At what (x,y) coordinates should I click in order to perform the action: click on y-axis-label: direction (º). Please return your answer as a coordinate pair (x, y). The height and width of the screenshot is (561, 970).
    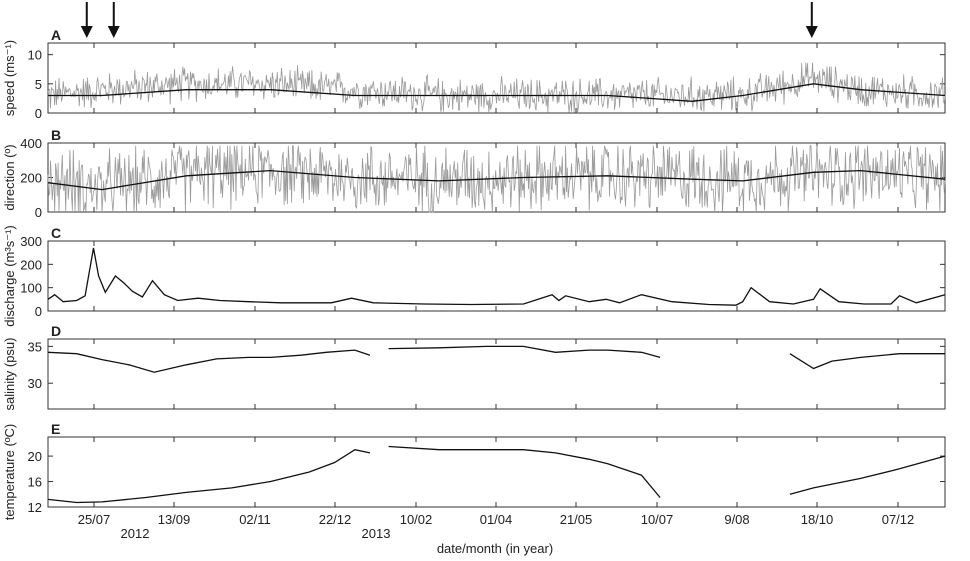
    Looking at the image, I should click on (9, 177).